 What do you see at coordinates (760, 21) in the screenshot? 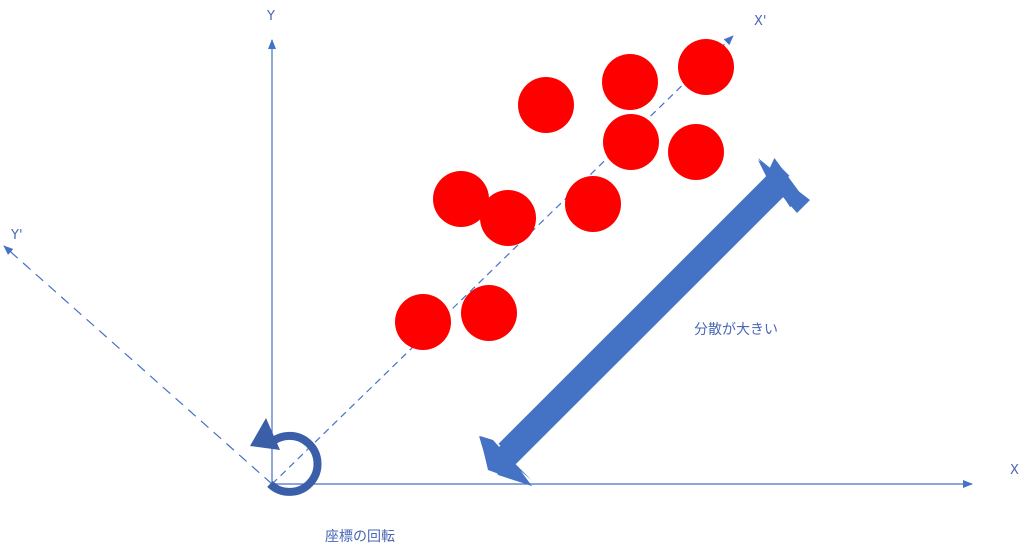
I see `x-prime-axis-label: X'` at bounding box center [760, 21].